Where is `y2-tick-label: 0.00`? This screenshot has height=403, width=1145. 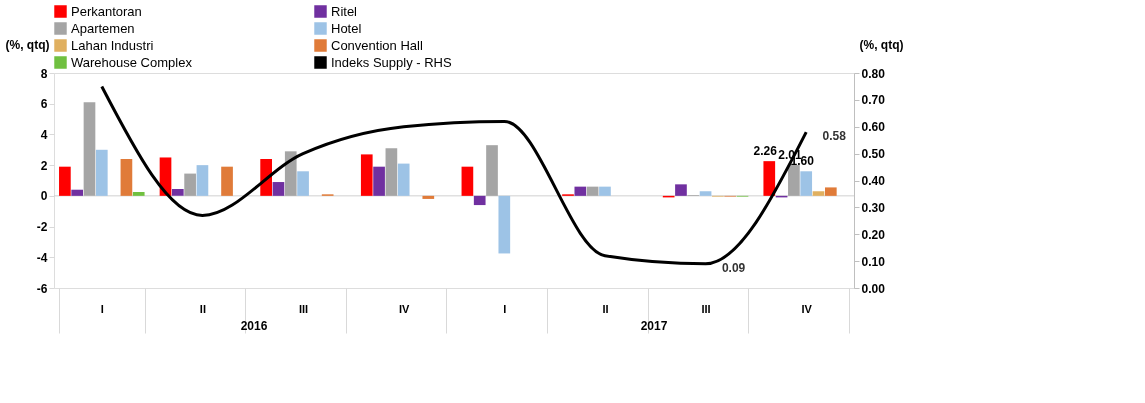
y2-tick-label: 0.00 is located at coordinates (873, 288).